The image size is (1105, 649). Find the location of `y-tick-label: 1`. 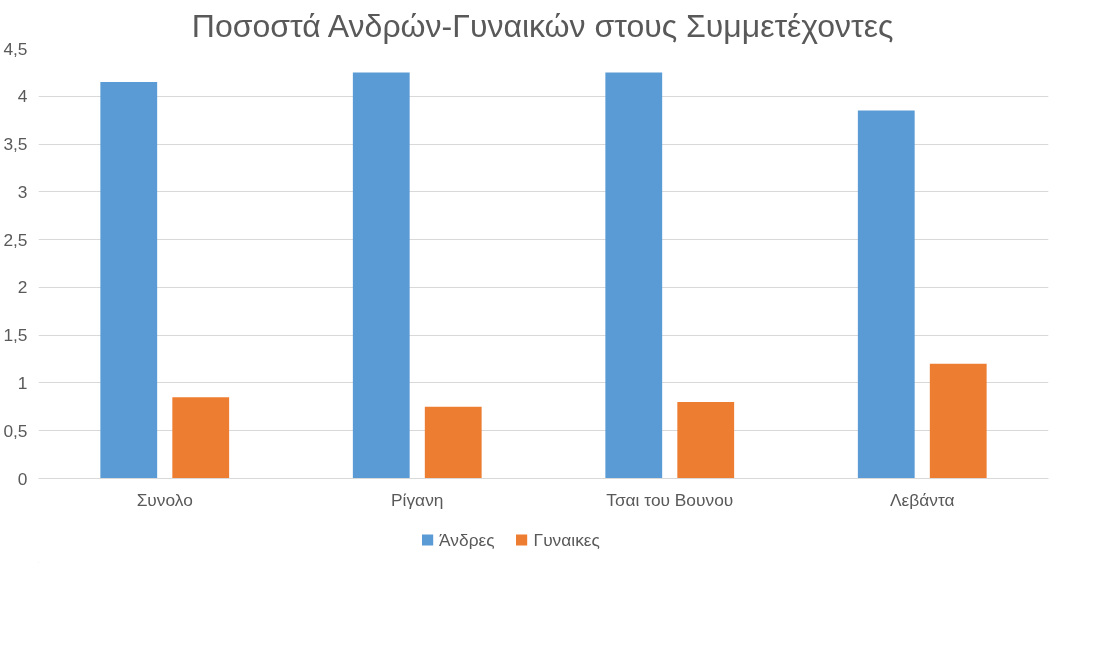

y-tick-label: 1 is located at coordinates (22, 382).